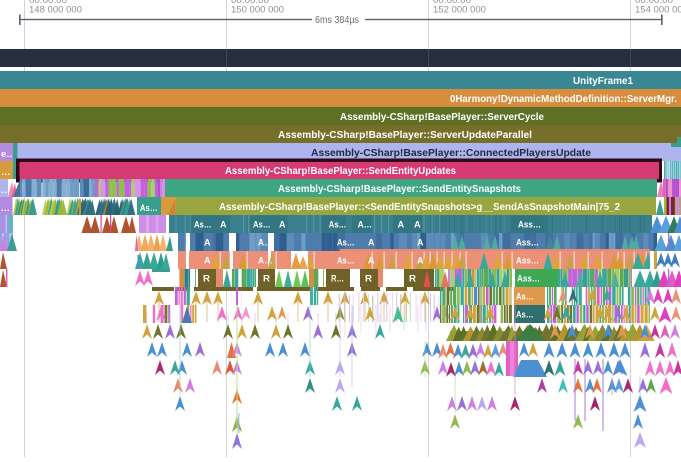 Image resolution: width=681 pixels, height=462 pixels. Describe the element at coordinates (55, 10) in the screenshot. I see `svg-text: 148 000 000` at that location.